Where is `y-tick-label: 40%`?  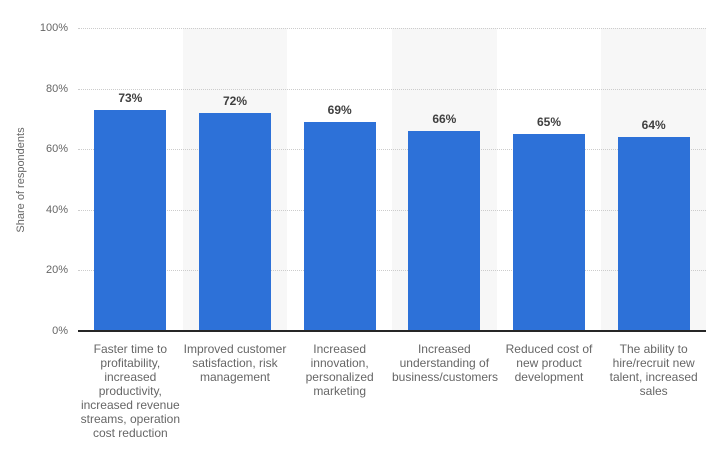 y-tick-label: 40% is located at coordinates (56, 209).